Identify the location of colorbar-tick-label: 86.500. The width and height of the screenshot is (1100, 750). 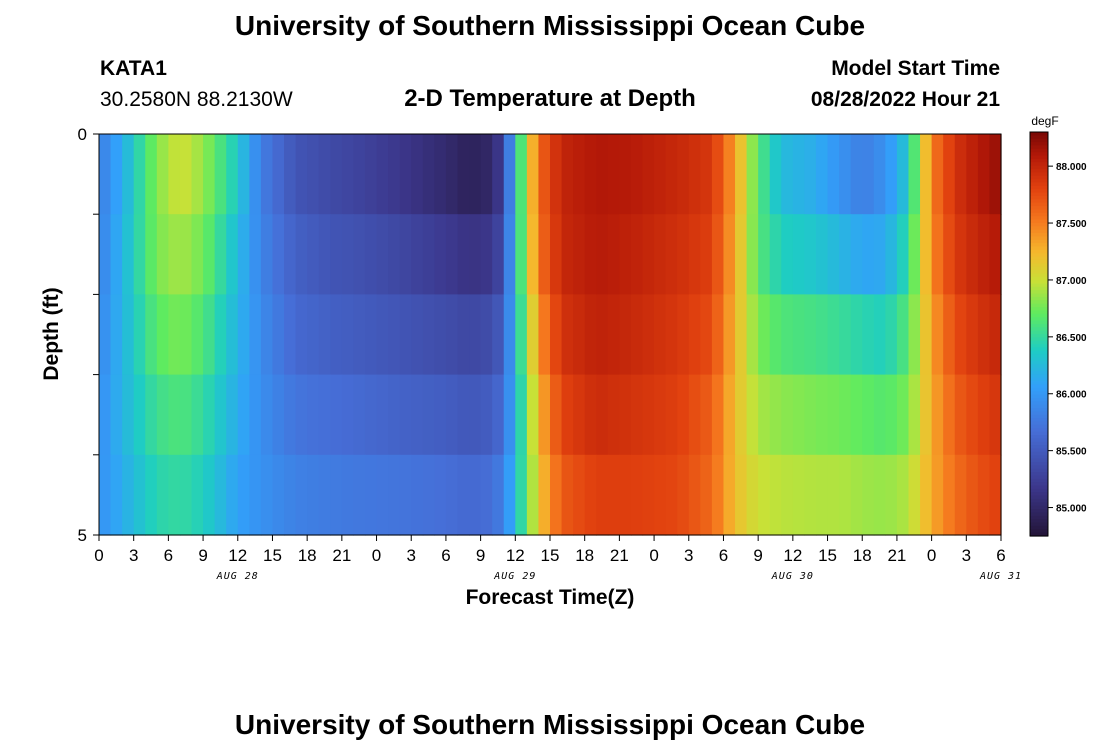
(1071, 338).